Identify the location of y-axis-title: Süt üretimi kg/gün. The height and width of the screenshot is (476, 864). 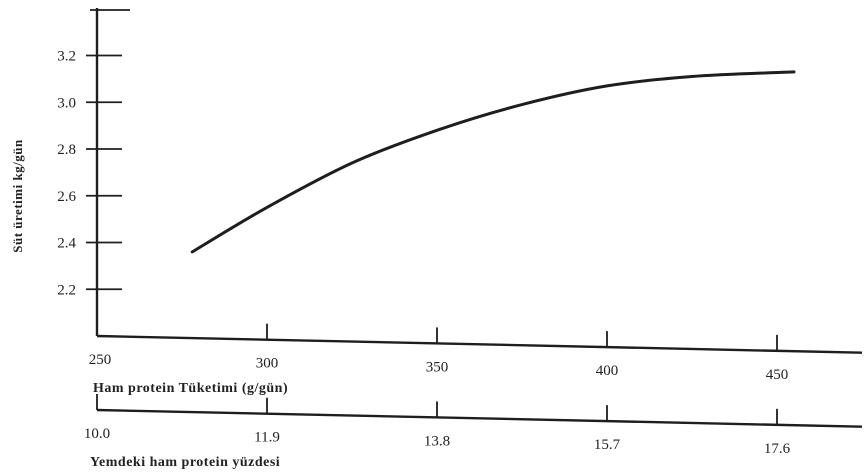
(17, 196).